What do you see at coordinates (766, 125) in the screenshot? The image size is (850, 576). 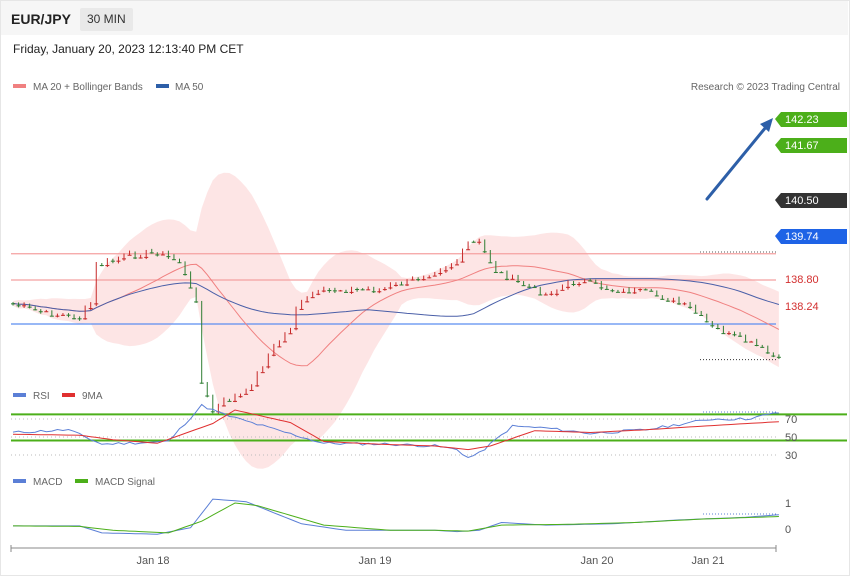 I see `forecast-arrow-head` at bounding box center [766, 125].